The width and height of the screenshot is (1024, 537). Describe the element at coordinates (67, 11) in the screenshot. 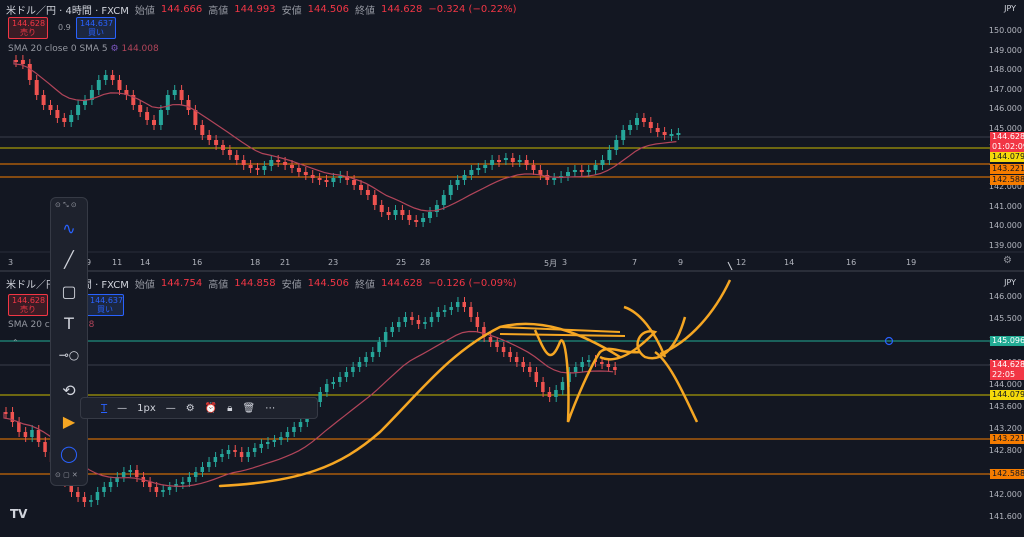

I see `symbol-title: 米ドル／円 · 4時間 · FXCM` at that location.